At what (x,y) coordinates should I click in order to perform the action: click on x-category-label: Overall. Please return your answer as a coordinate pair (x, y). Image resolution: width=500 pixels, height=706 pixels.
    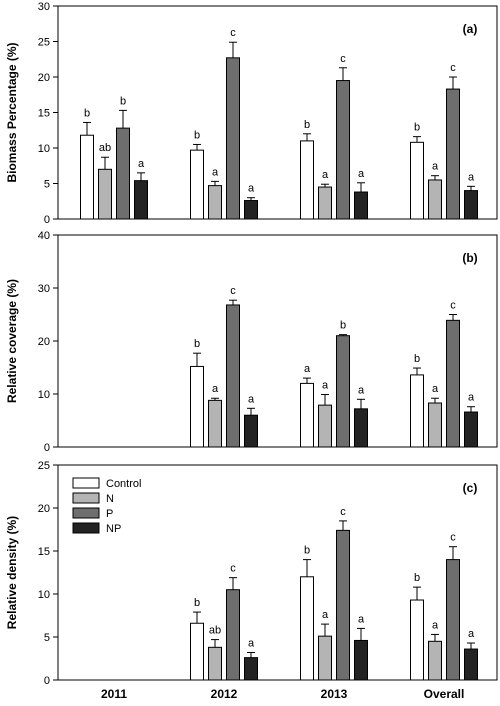
    Looking at the image, I should click on (444, 694).